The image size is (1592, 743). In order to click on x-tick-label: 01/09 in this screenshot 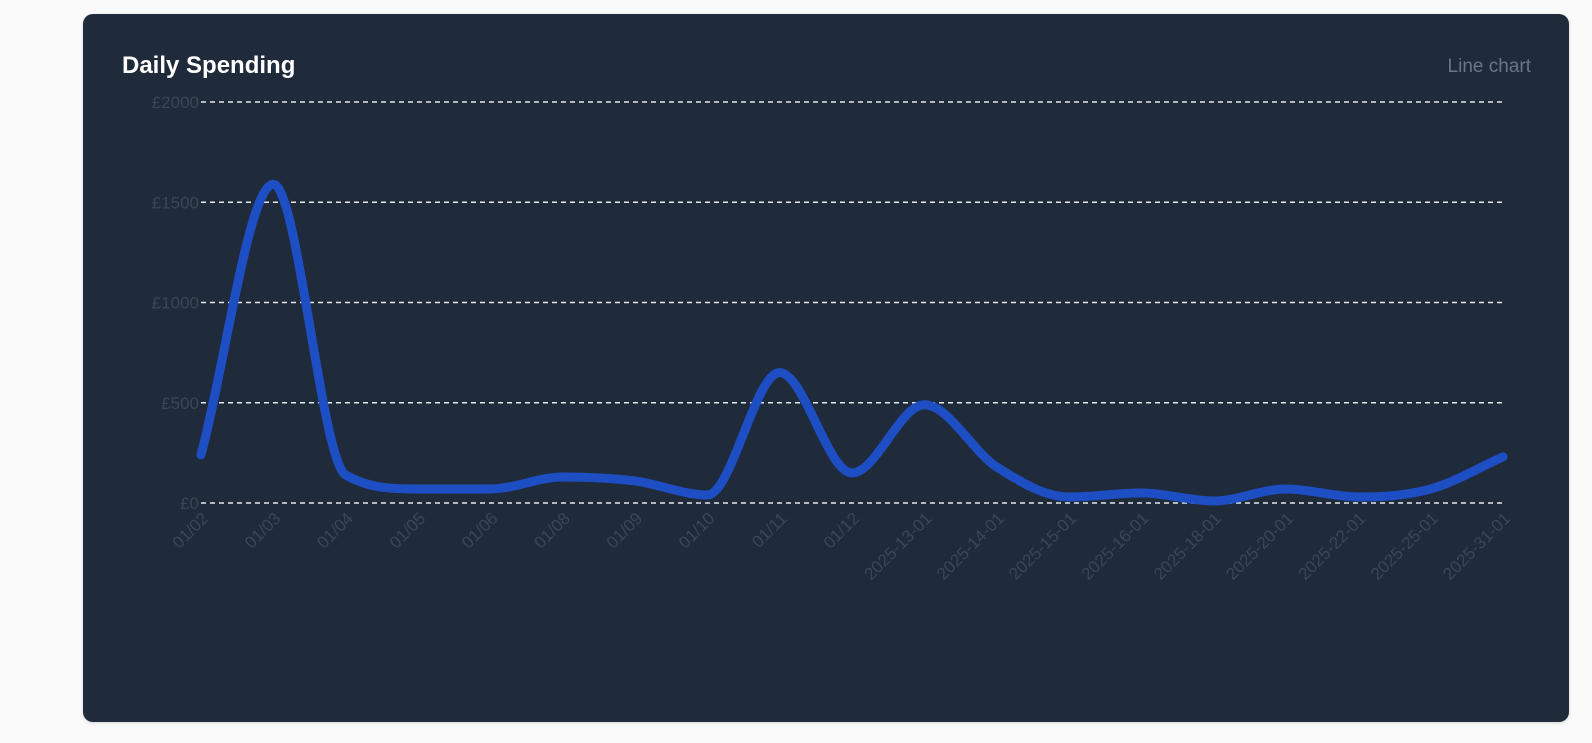, I will do `click(625, 531)`.